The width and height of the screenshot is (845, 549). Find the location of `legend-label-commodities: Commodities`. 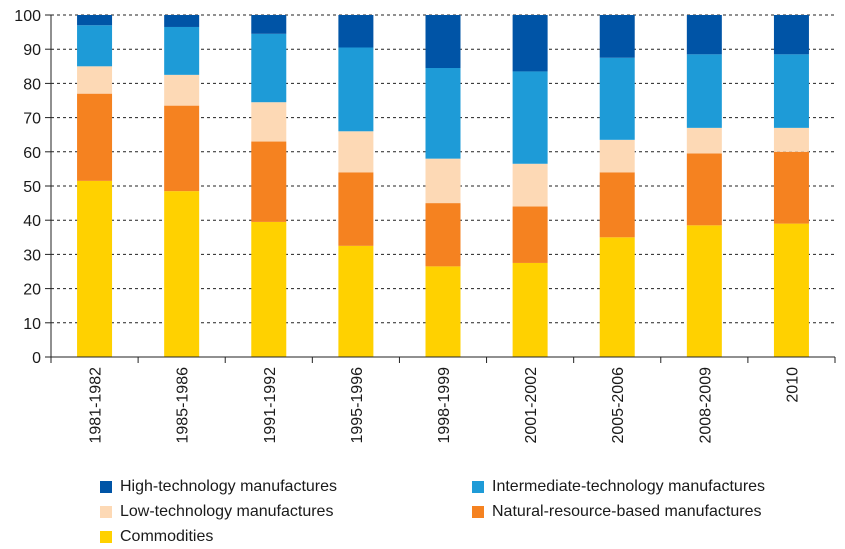

legend-label-commodities: Commodities is located at coordinates (167, 536).